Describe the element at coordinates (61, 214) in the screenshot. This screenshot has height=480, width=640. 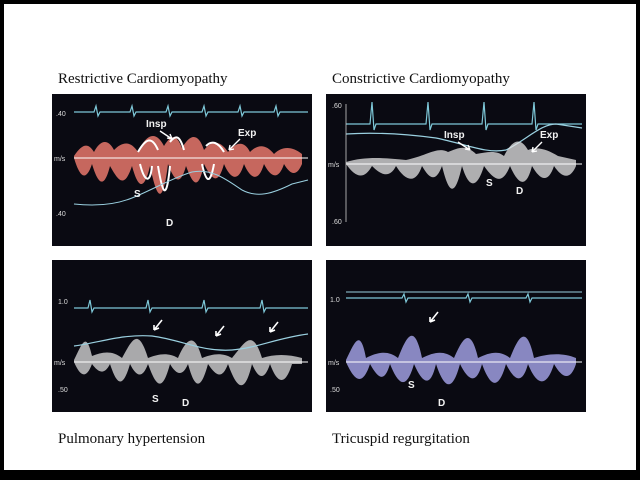
I see `axis-label-bottom: .40` at that location.